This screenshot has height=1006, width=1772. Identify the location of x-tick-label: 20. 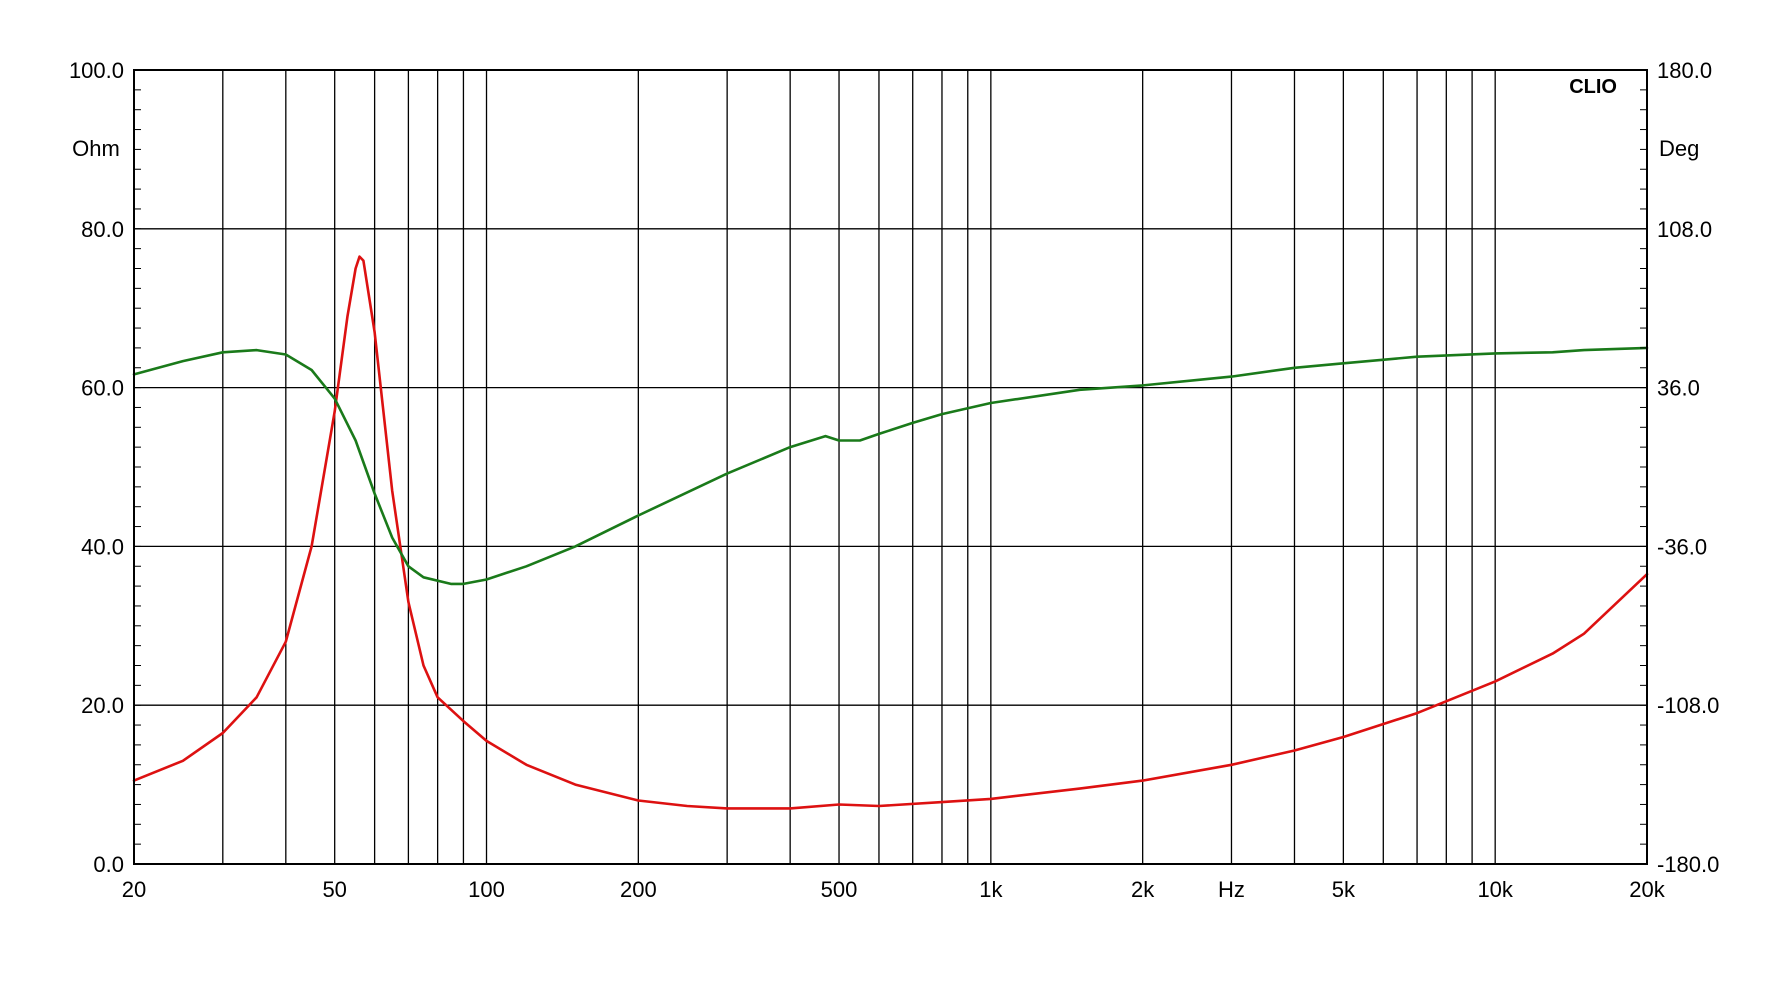
(134, 889).